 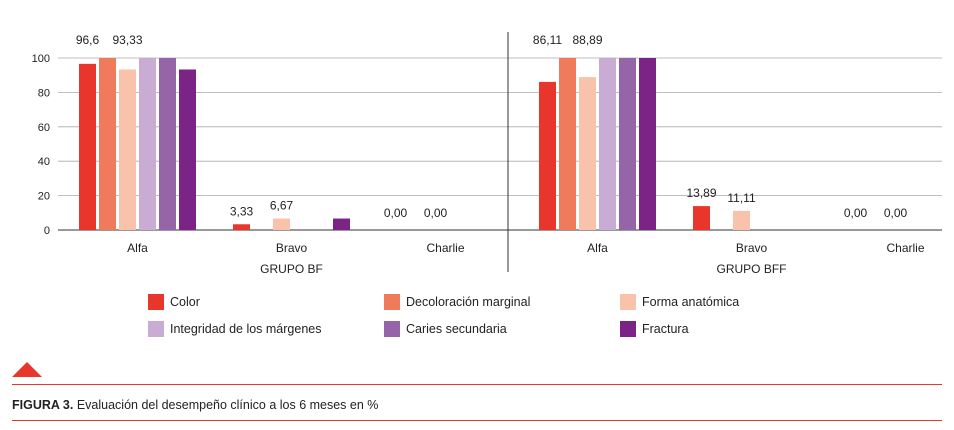 I want to click on legend-label: Integridad de los márgenes, so click(x=246, y=329).